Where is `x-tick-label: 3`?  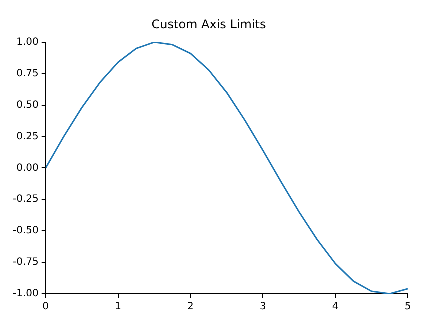
x-tick-label: 3 is located at coordinates (263, 307).